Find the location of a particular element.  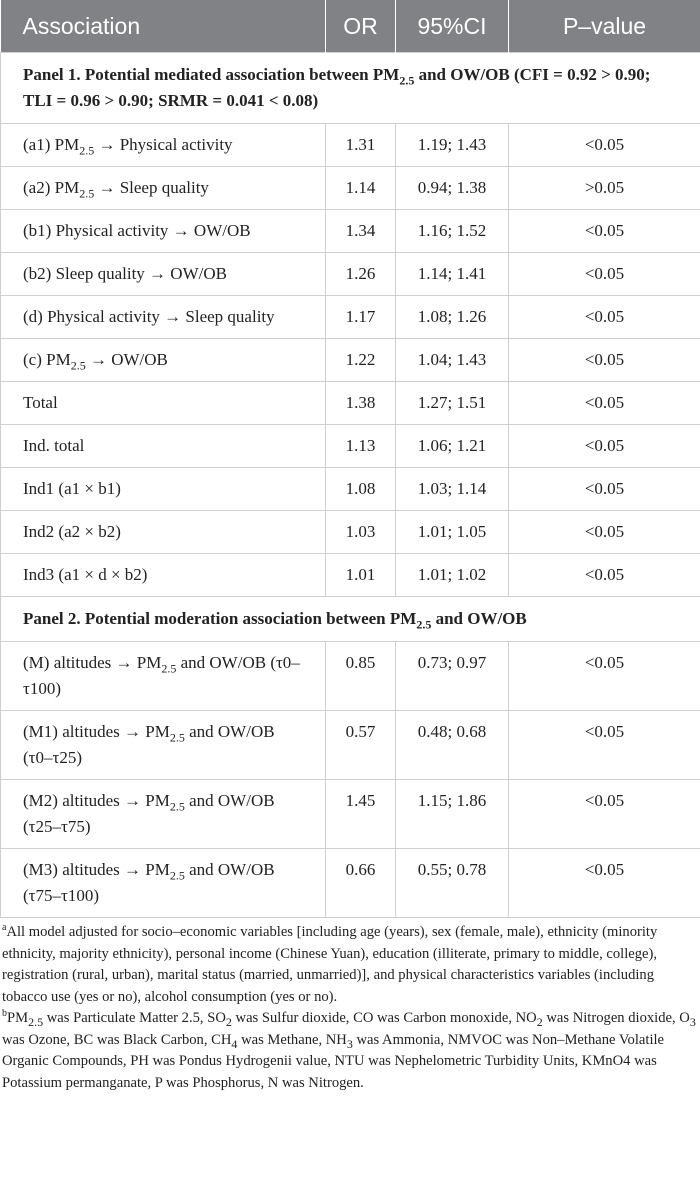

or-cell: 0.85 is located at coordinates (360, 676).